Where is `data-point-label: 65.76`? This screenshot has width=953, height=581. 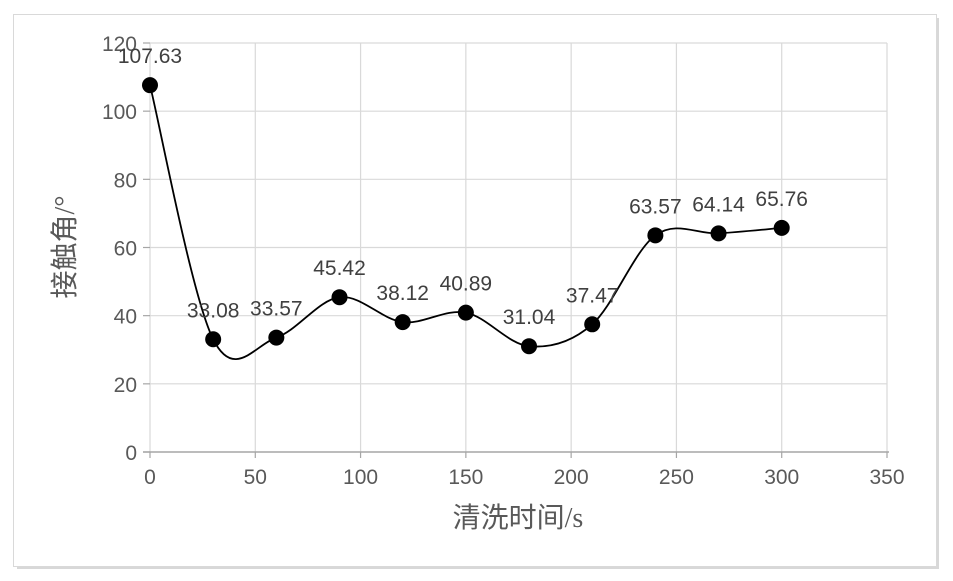 data-point-label: 65.76 is located at coordinates (781, 199).